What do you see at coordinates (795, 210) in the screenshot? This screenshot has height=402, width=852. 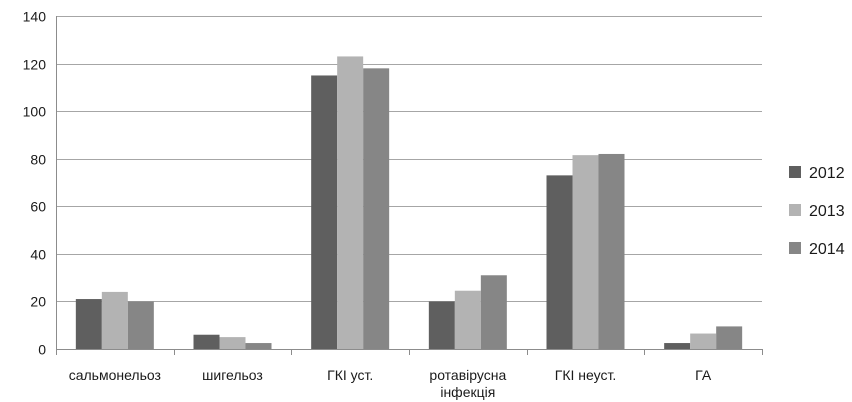 I see `legend-swatch-2013` at bounding box center [795, 210].